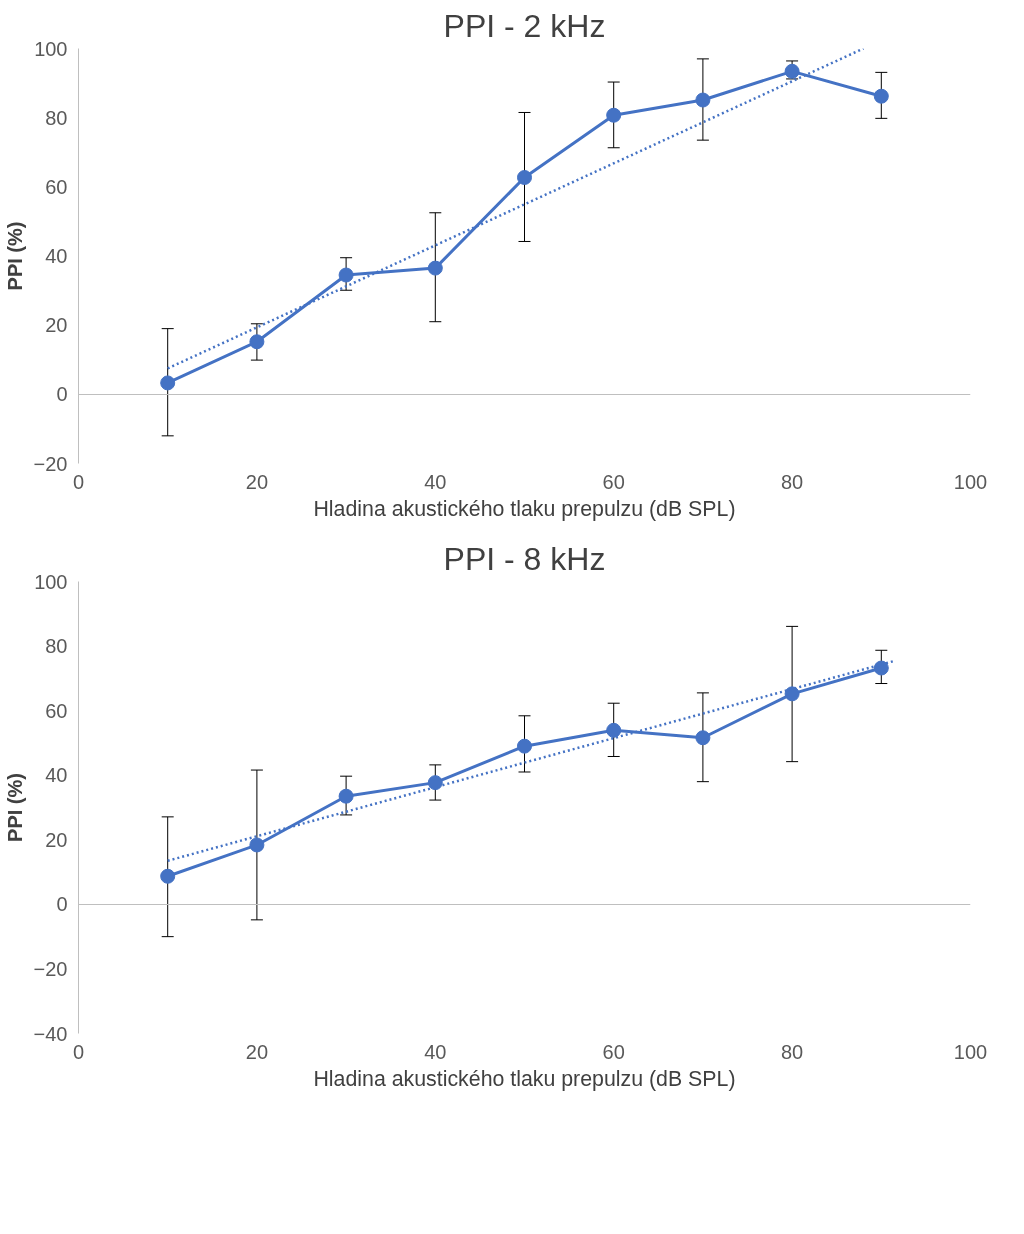 The width and height of the screenshot is (1024, 1234). I want to click on chart-title: PPI - 8 kHz, so click(524, 558).